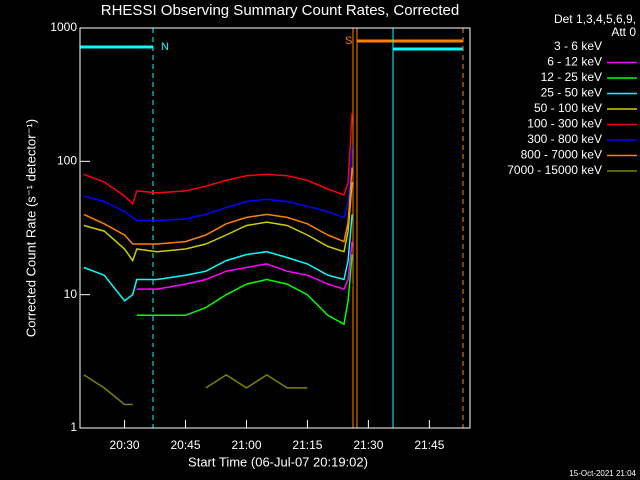 Image resolution: width=640 pixels, height=480 pixels. I want to click on legend-label: 50 - 100 keV, so click(568, 108).